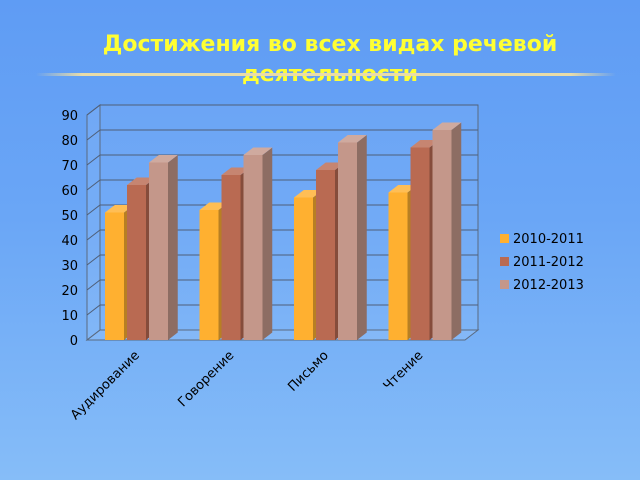 The image size is (640, 480). Describe the element at coordinates (206, 379) in the screenshot. I see `x-category-label: Говорение` at that location.